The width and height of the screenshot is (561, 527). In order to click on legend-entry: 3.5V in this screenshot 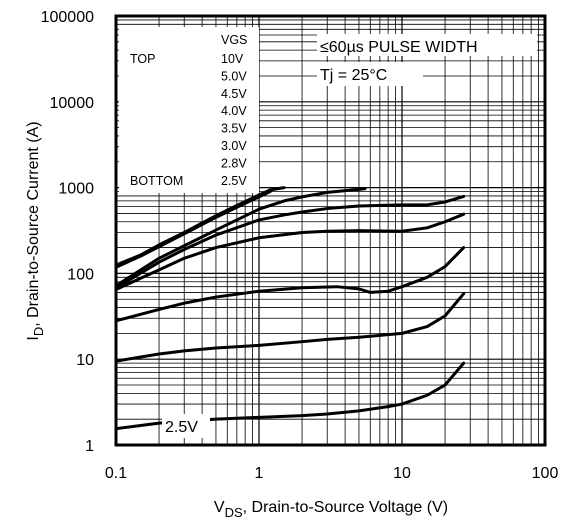, I will do `click(234, 129)`.